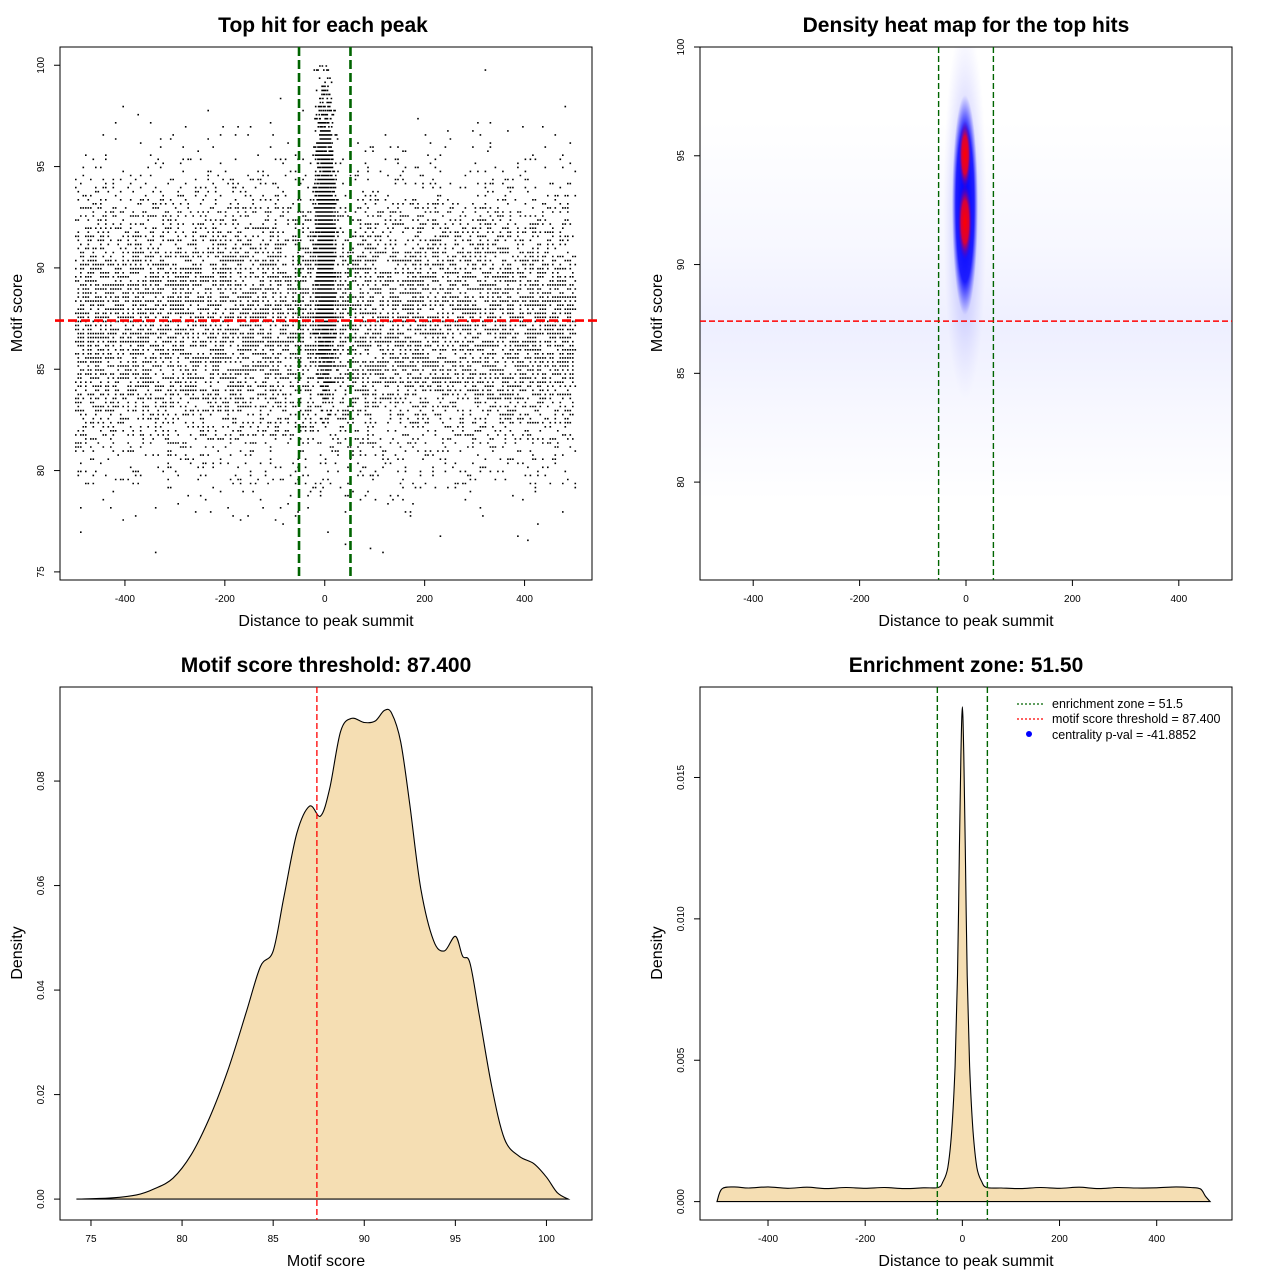 The image size is (1280, 1280). Describe the element at coordinates (48, 990) in the screenshot. I see `panel-3-y-axis: 0.00 0.02 0.04 0.06 0.08` at that location.